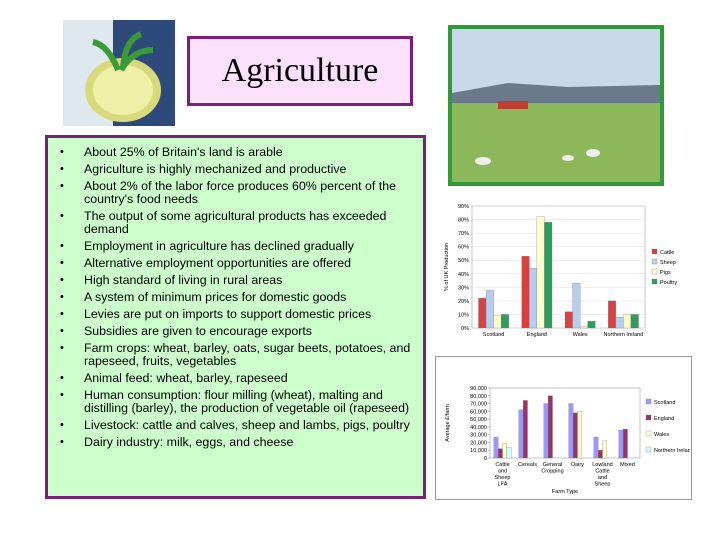 The image size is (720, 540). I want to click on slide-title: Agriculture, so click(300, 71).